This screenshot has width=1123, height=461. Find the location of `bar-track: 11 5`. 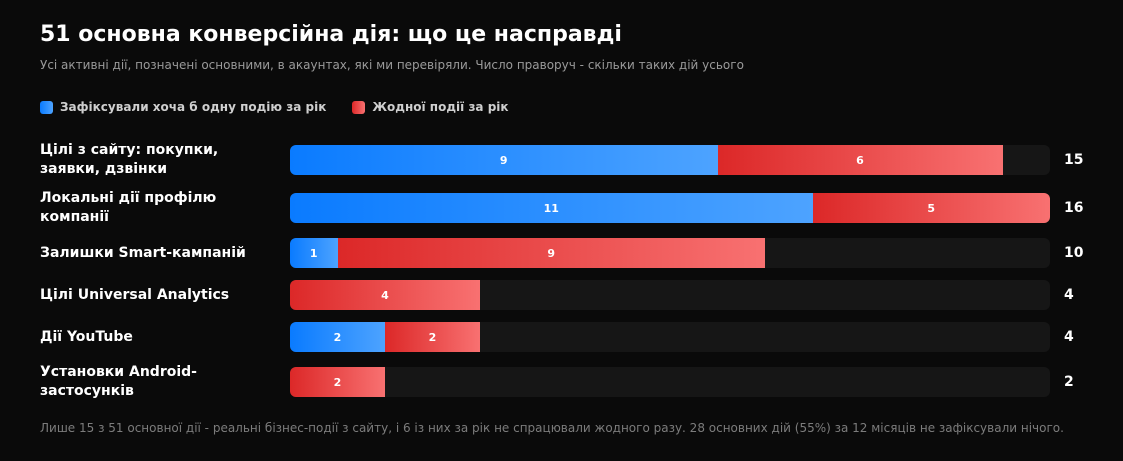

bar-track: 11 5 is located at coordinates (670, 208).